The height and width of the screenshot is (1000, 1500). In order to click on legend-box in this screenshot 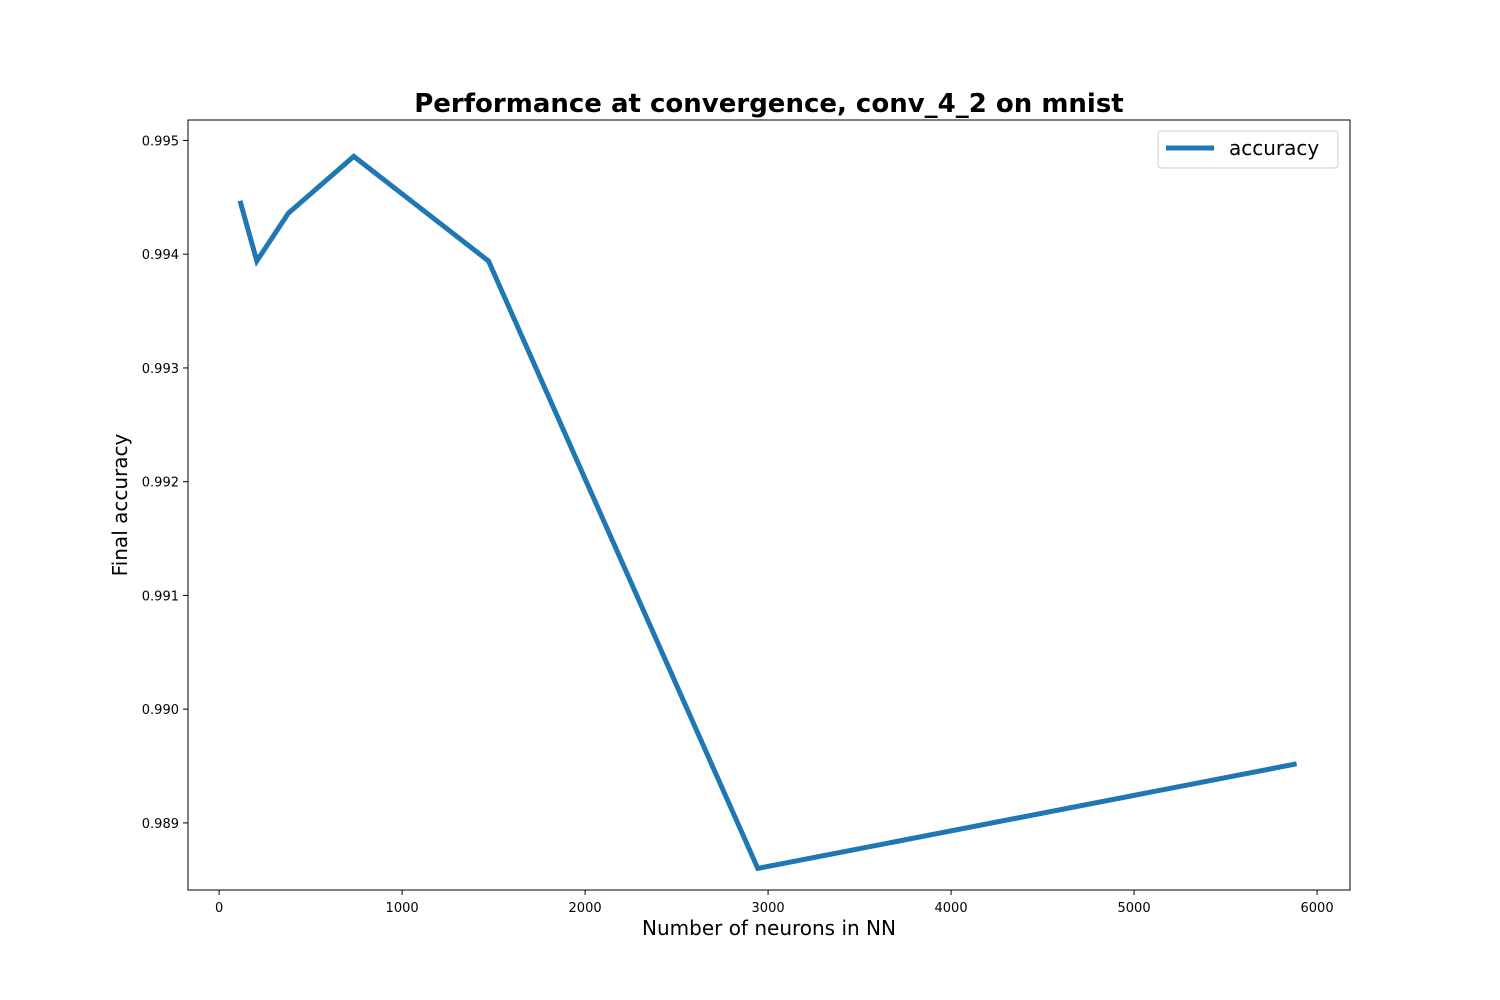, I will do `click(1248, 149)`.